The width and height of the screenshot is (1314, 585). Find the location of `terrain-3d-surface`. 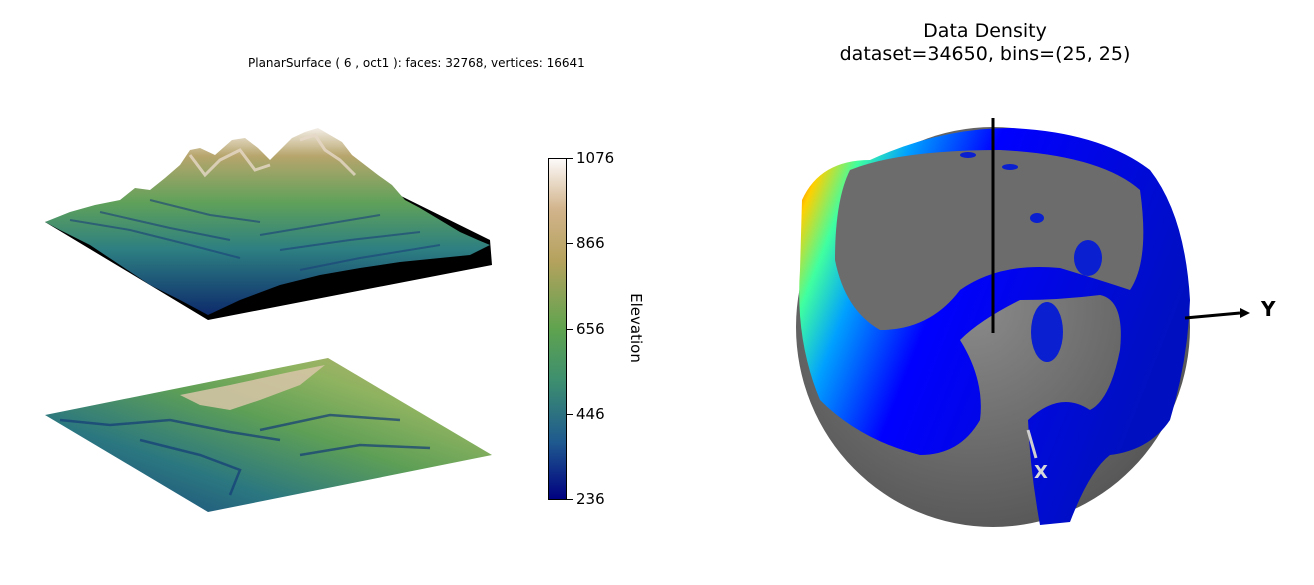

terrain-3d-surface is located at coordinates (268, 224).